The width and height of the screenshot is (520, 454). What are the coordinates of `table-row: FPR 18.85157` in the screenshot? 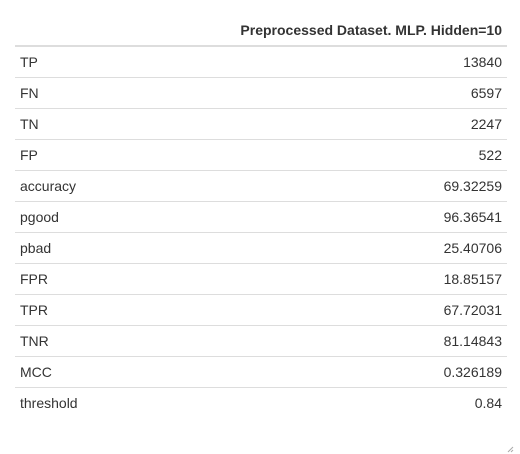 It's located at (261, 279).